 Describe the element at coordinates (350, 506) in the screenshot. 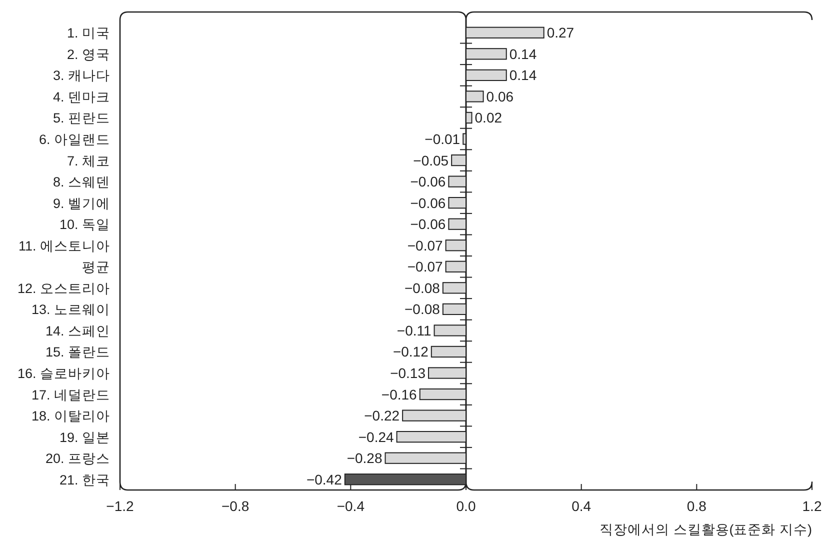

I see `x-tick-label: −0.4` at that location.